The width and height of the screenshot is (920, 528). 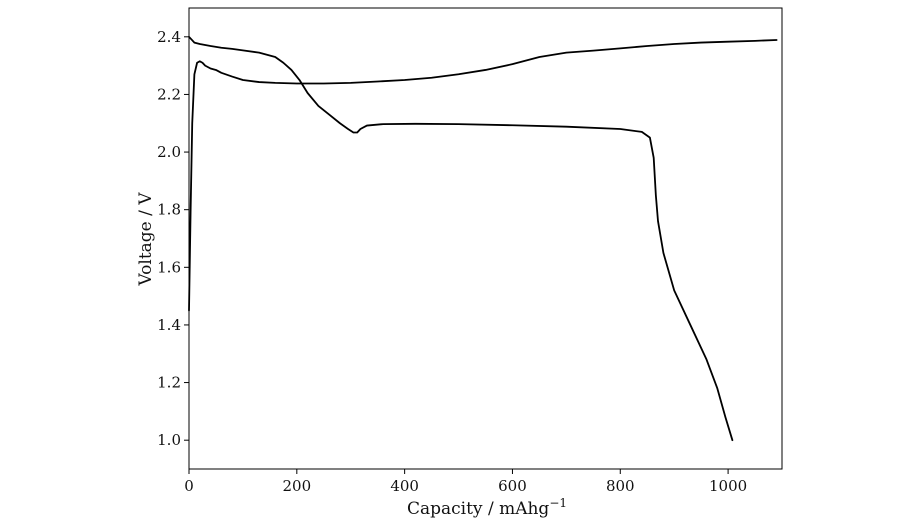 I want to click on x-tick-label: 200, so click(x=296, y=486).